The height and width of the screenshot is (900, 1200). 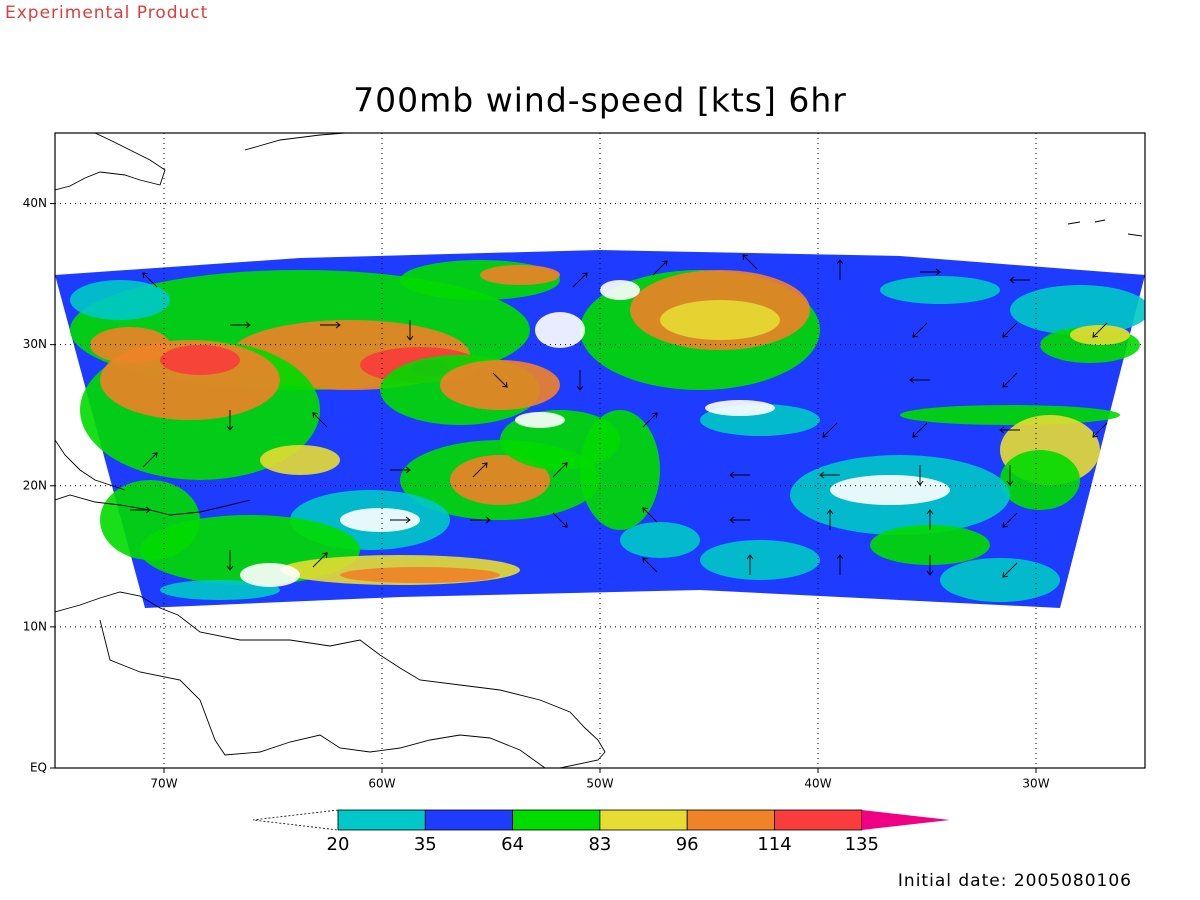 What do you see at coordinates (425, 844) in the screenshot?
I see `colorbar-label: 35` at bounding box center [425, 844].